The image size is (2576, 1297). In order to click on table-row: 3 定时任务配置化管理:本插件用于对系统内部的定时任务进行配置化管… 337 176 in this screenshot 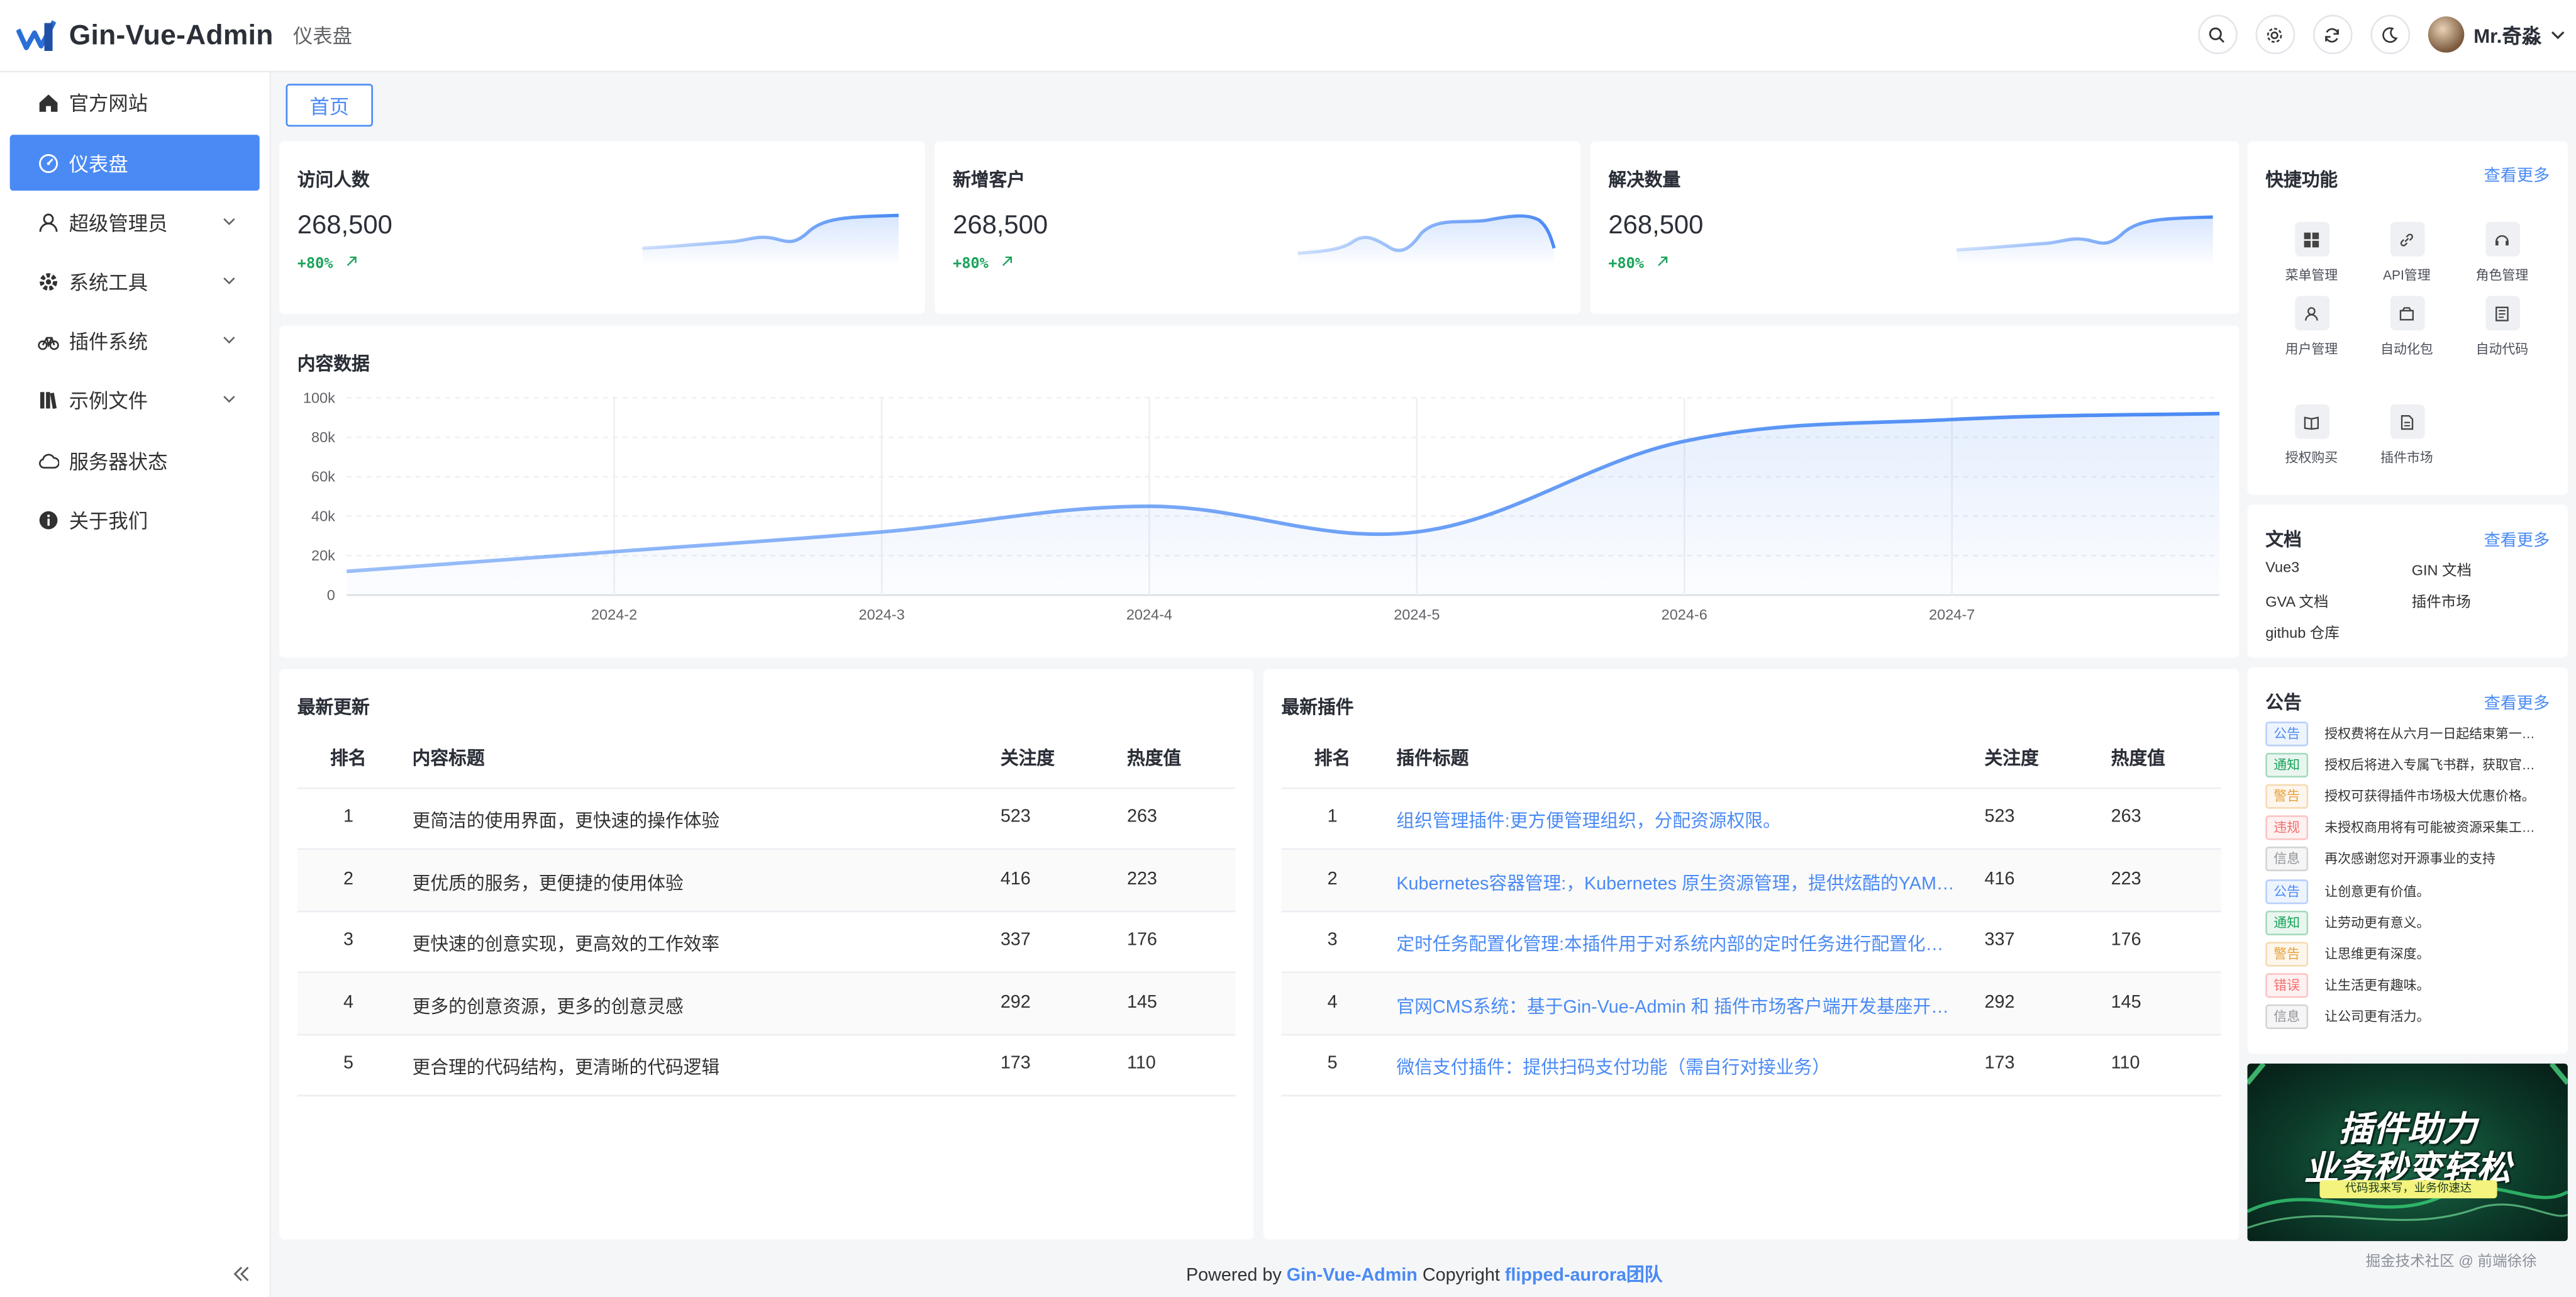, I will do `click(1751, 942)`.